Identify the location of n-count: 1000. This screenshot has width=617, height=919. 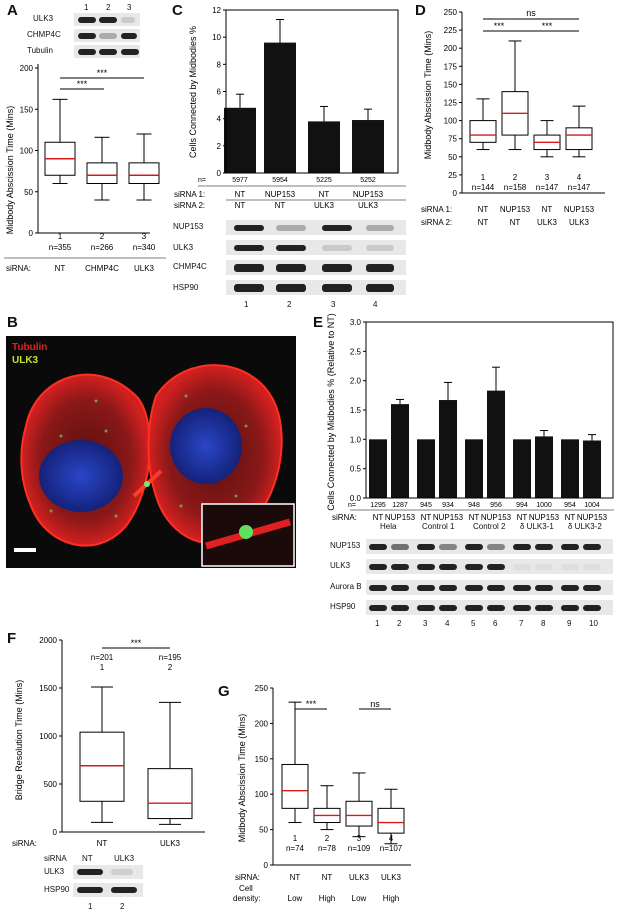
(544, 505).